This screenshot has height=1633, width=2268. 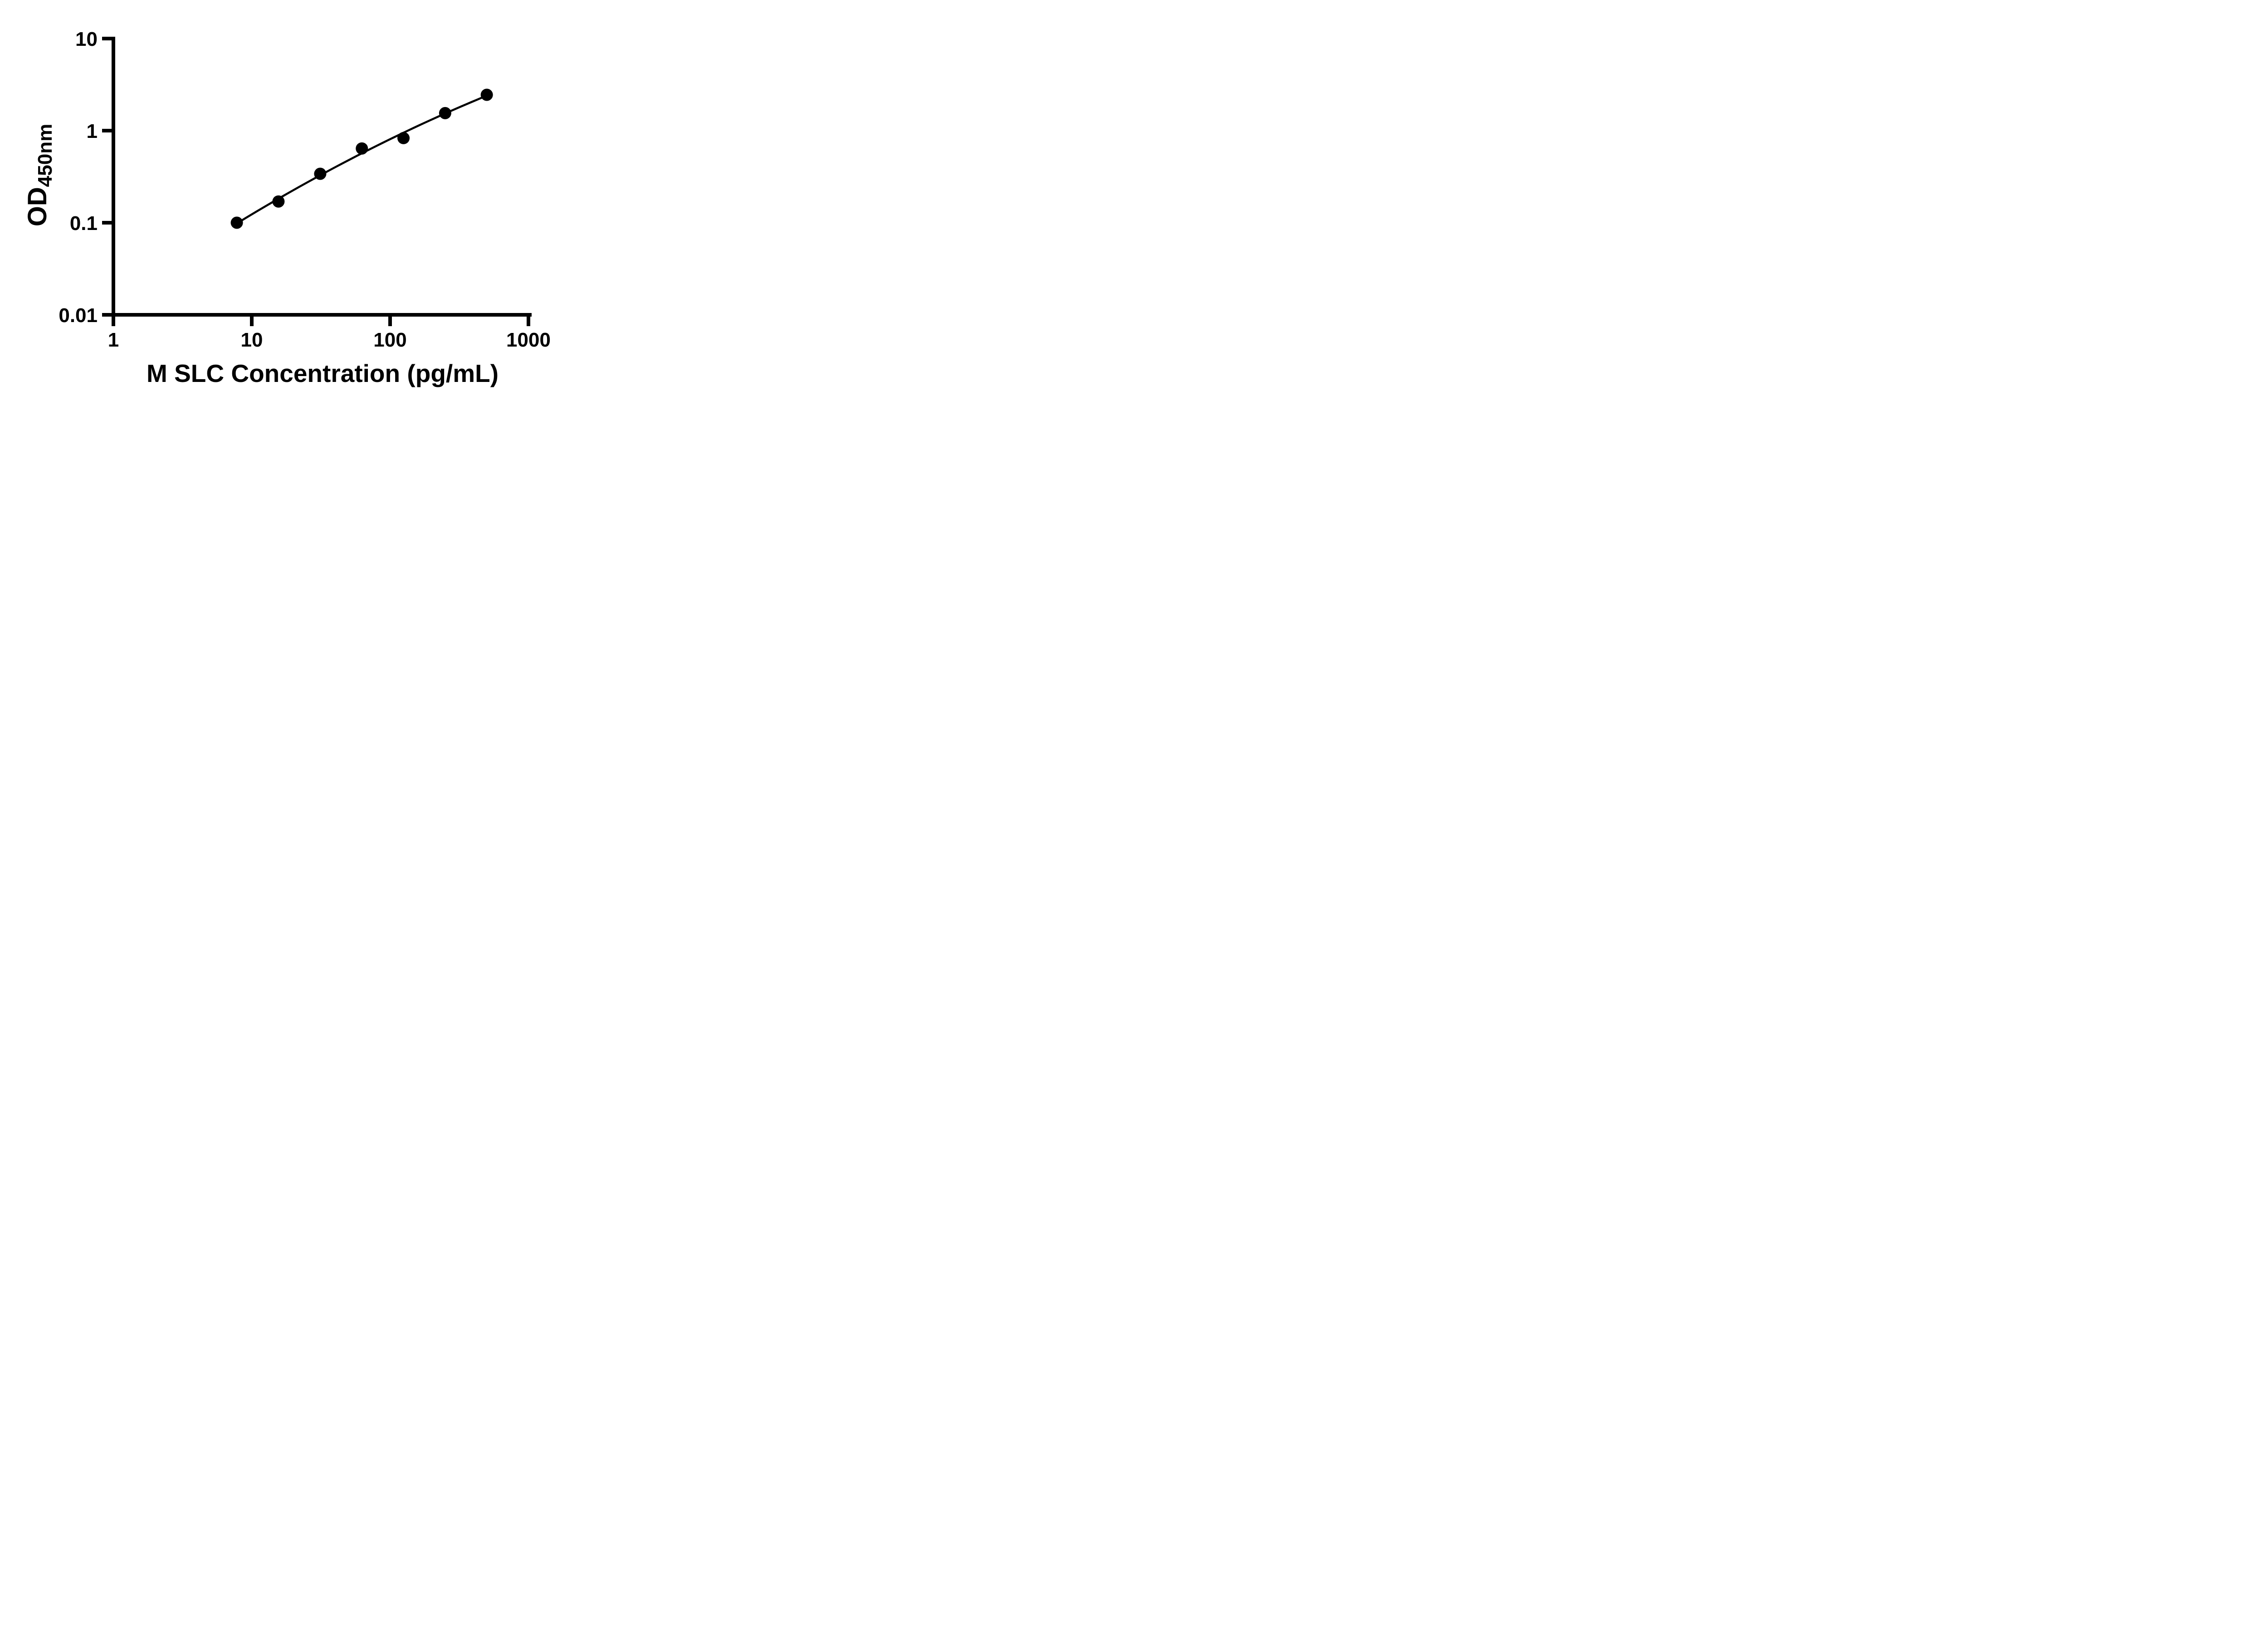 What do you see at coordinates (113, 340) in the screenshot?
I see `x-tick-label: 1` at bounding box center [113, 340].